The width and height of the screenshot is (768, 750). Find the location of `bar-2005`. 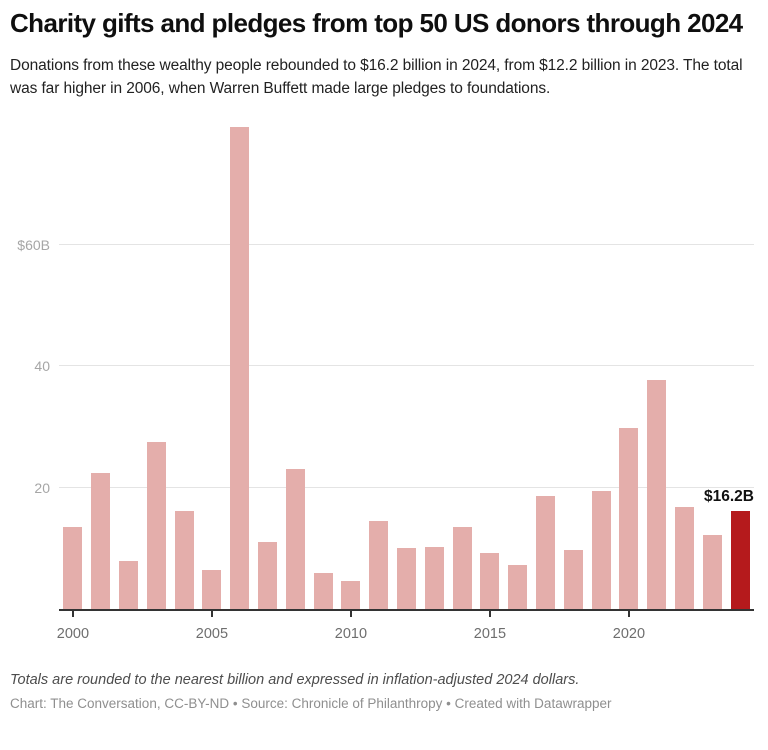

bar-2005 is located at coordinates (212, 589).